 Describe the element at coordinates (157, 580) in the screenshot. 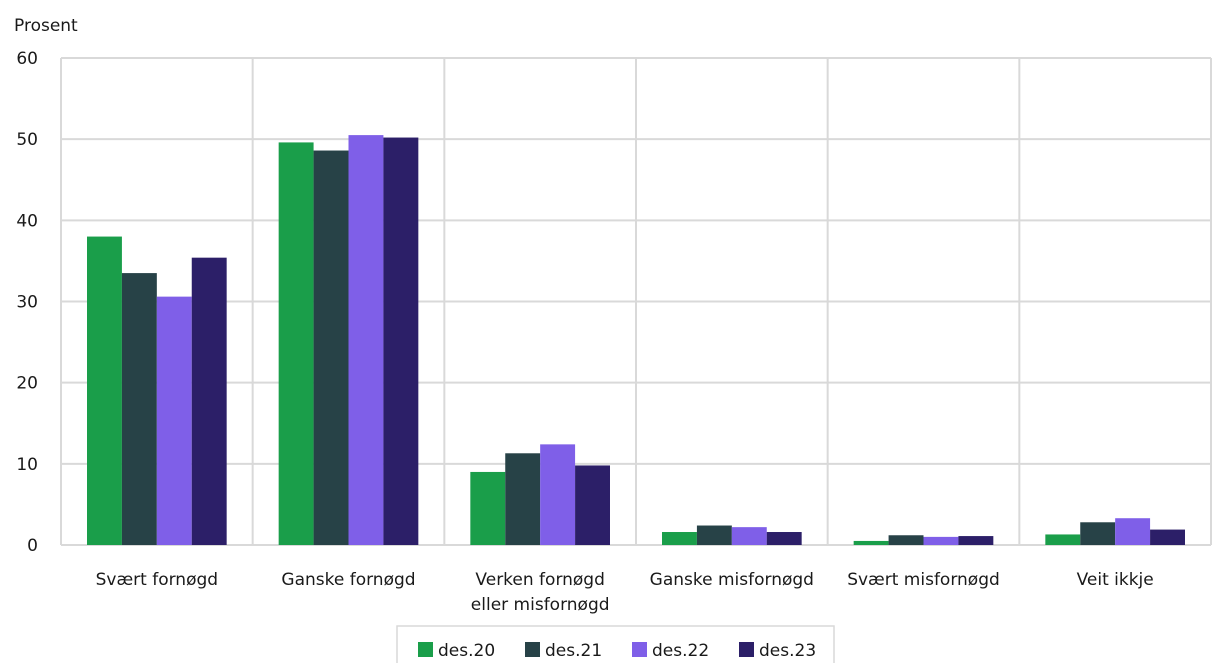

I see `x-category-label: Svært fornøgd` at that location.